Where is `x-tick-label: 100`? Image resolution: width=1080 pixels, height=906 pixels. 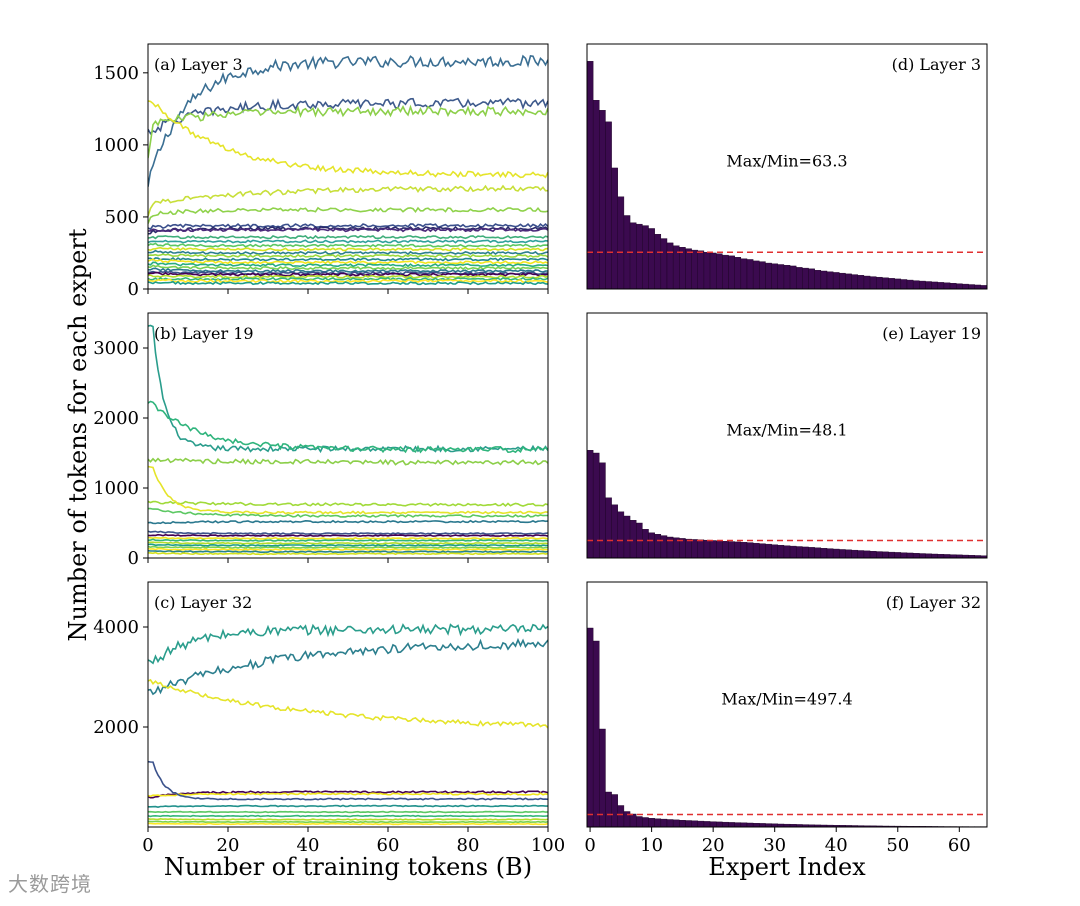 x-tick-label: 100 is located at coordinates (548, 845).